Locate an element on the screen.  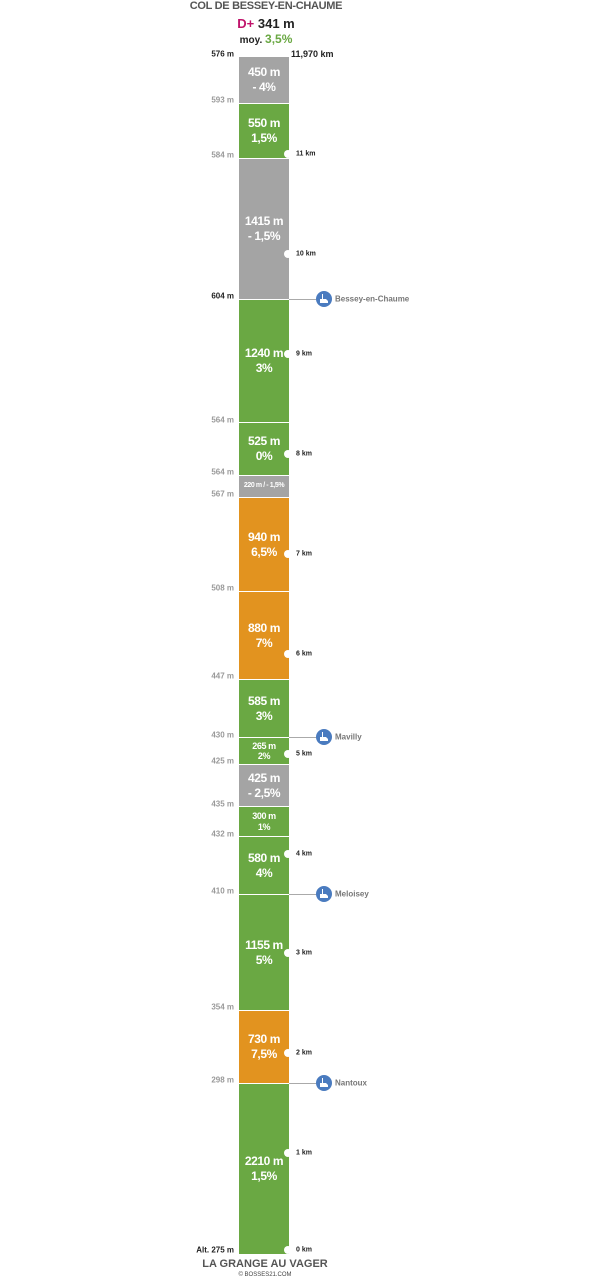
altitude-label: 430 m is located at coordinates (222, 735).